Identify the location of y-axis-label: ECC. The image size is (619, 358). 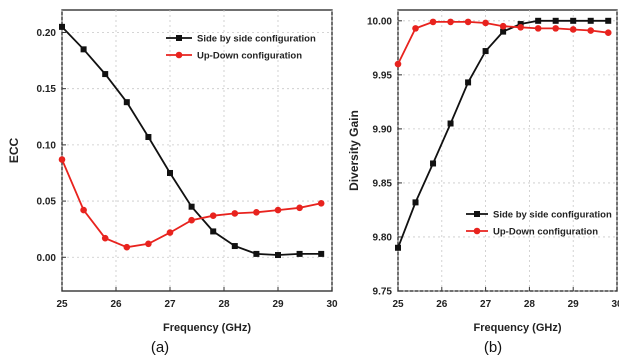
(14, 151).